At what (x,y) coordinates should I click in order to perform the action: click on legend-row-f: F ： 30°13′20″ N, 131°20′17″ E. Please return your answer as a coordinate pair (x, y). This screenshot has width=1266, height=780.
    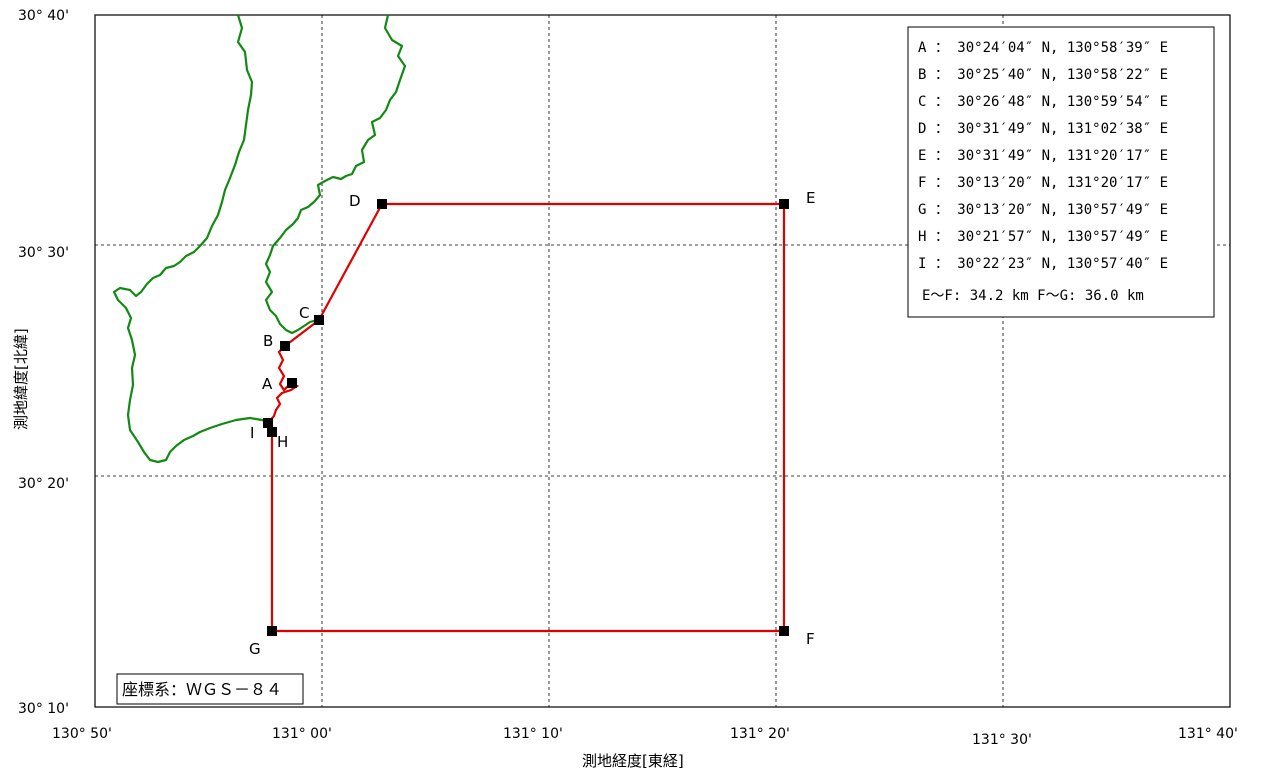
    Looking at the image, I should click on (1043, 183).